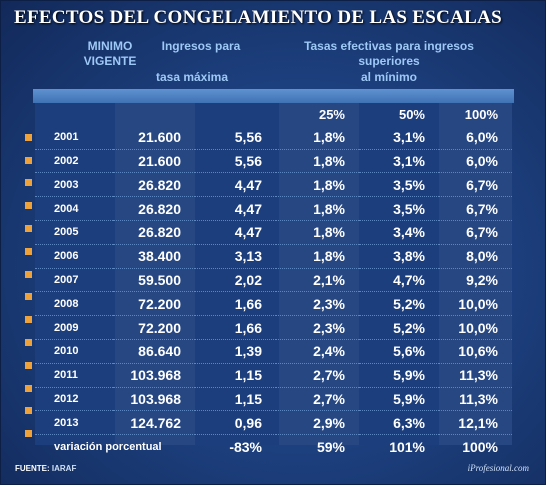 Image resolution: width=546 pixels, height=485 pixels. Describe the element at coordinates (201, 46) in the screenshot. I see `header-ingresos-line1: Ingresos para` at that location.